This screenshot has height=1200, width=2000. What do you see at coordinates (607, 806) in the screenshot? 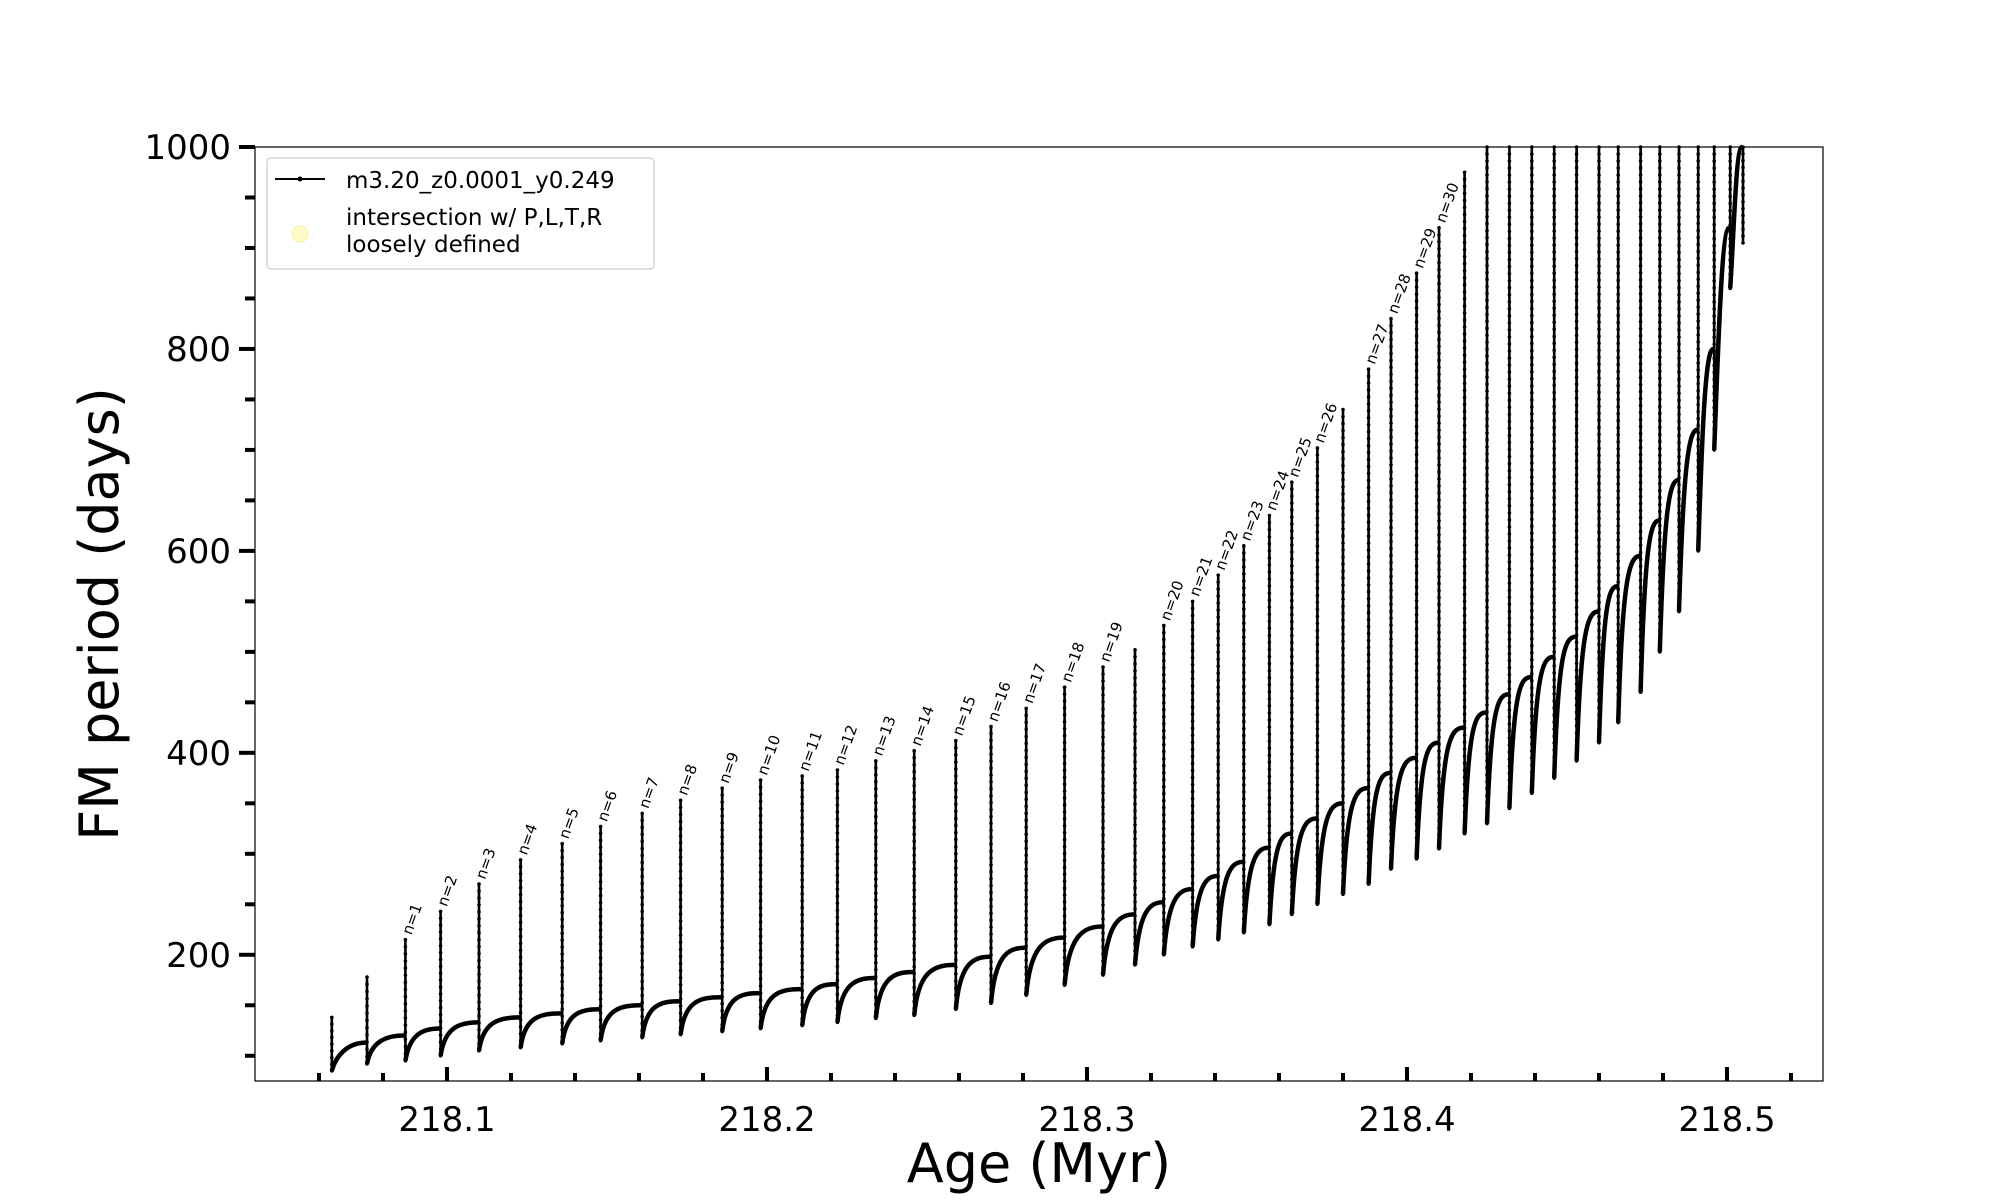
I see `spike-label: n=6` at bounding box center [607, 806].